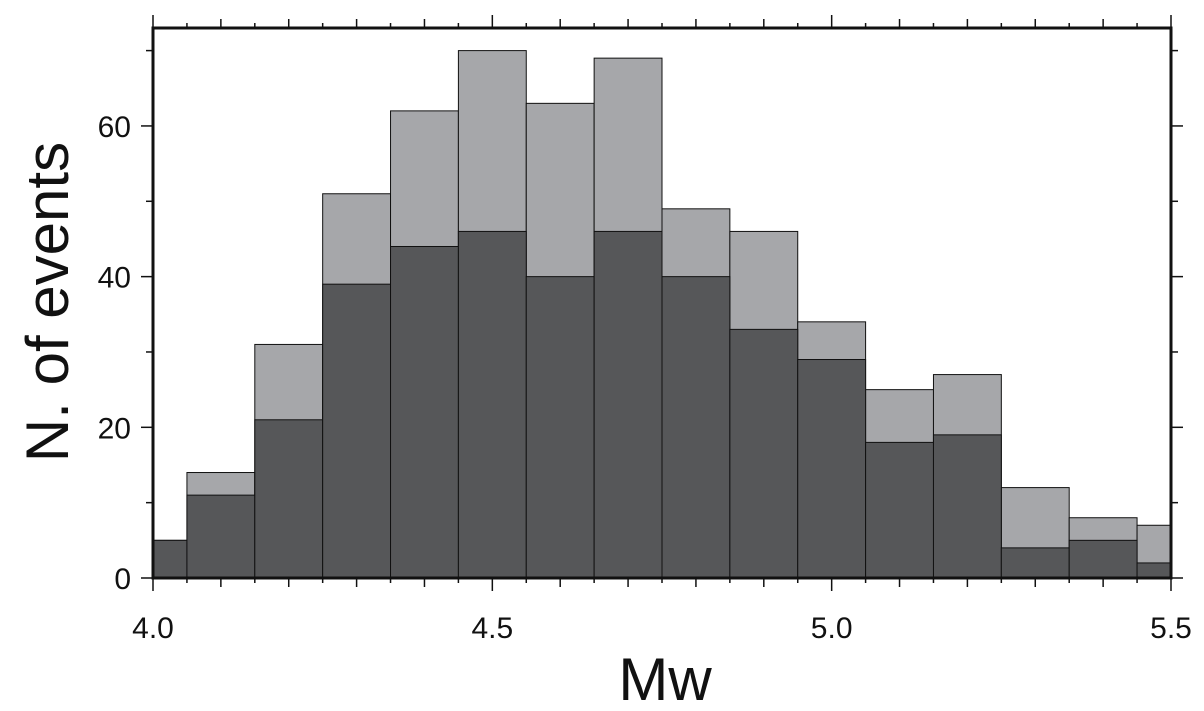 This screenshot has height=711, width=1204. I want to click on x-tick-label: 5.5, so click(1171, 628).